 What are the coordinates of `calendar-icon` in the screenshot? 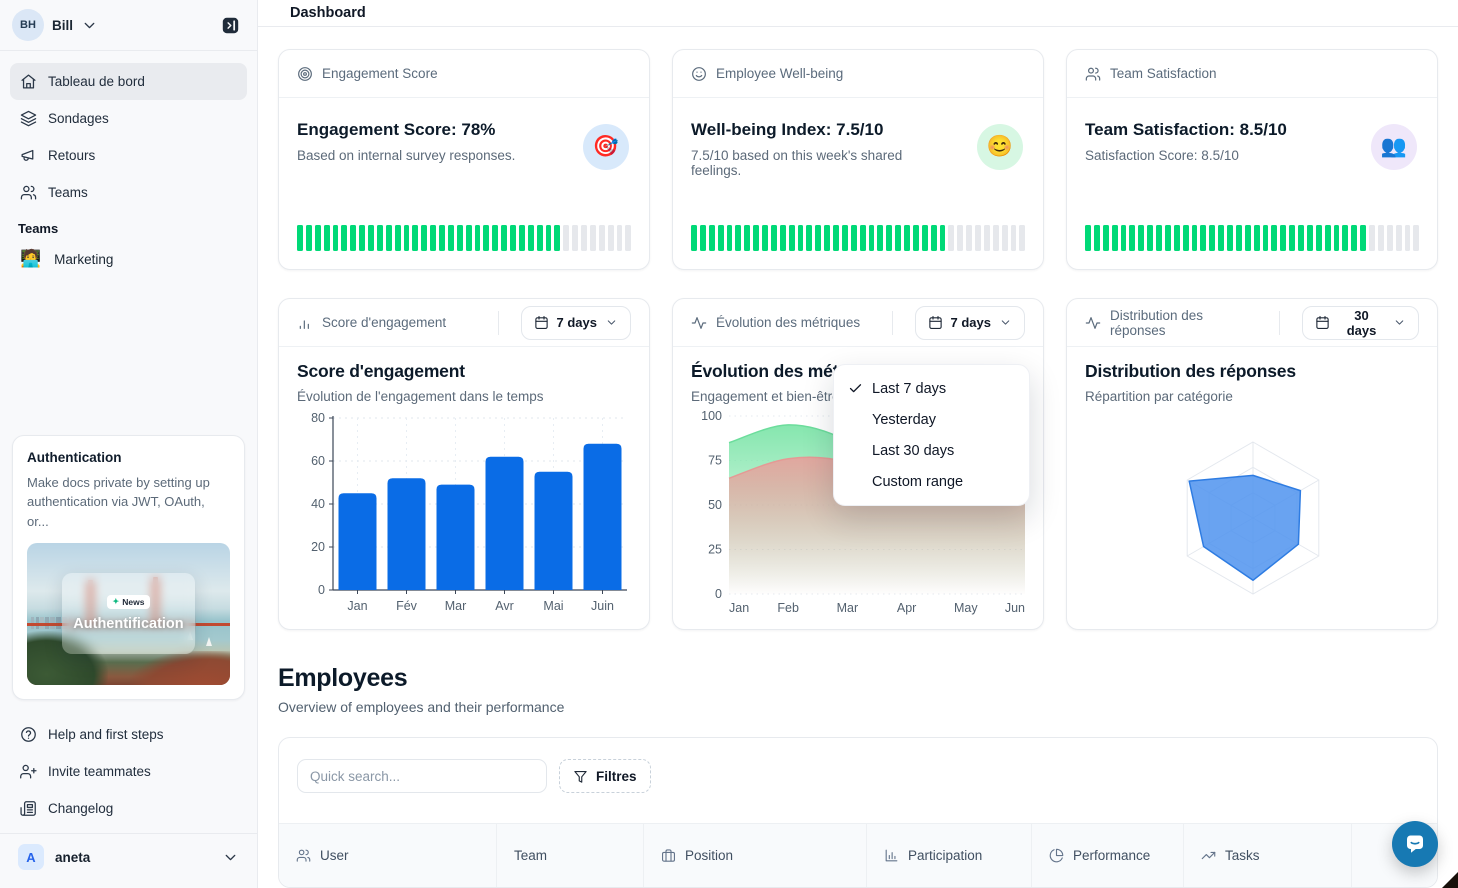 It's located at (541, 322).